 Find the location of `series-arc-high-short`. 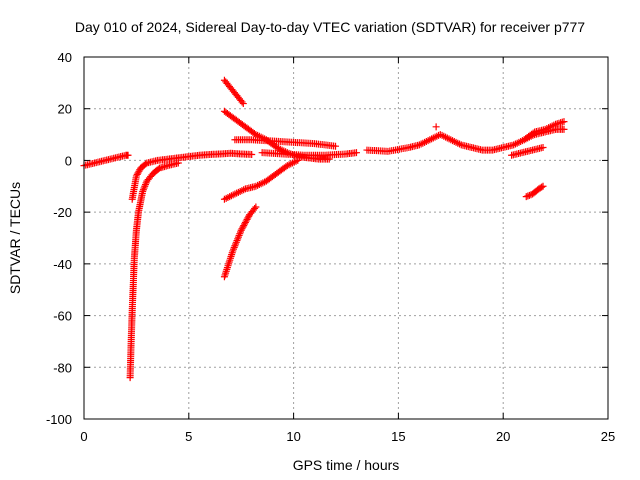

series-arc-high-short is located at coordinates (233, 92).